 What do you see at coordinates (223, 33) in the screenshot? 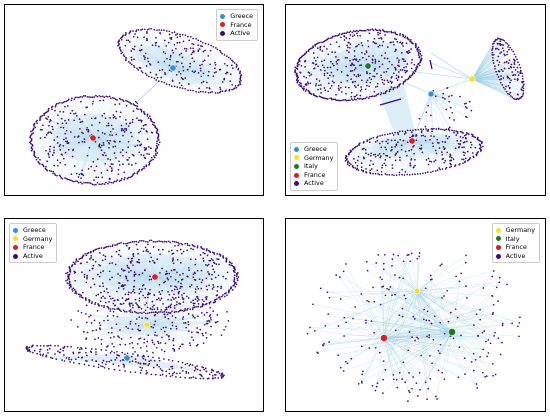
I see `legend-swatch-active` at bounding box center [223, 33].